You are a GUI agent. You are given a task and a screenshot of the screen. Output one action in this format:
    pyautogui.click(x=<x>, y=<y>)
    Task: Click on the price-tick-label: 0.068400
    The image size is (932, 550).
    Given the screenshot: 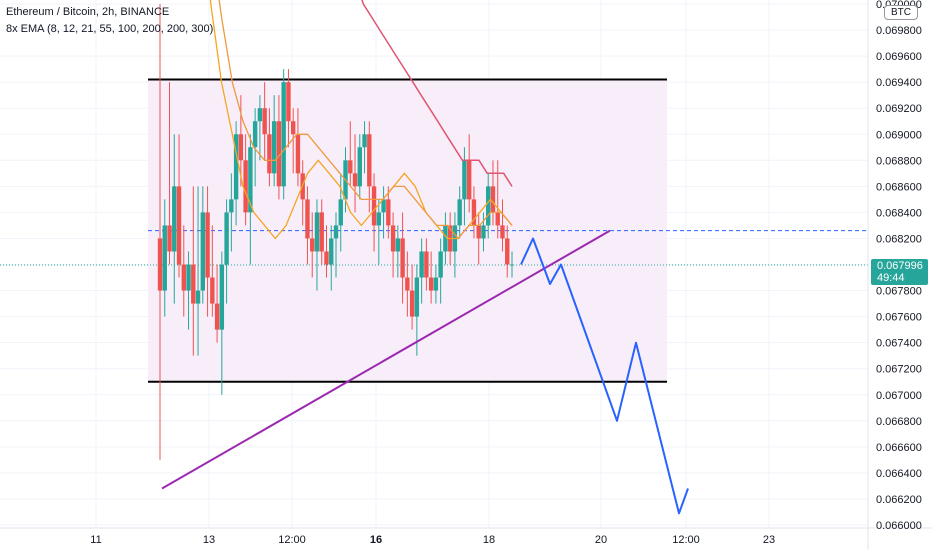 What is the action you would take?
    pyautogui.click(x=899, y=213)
    